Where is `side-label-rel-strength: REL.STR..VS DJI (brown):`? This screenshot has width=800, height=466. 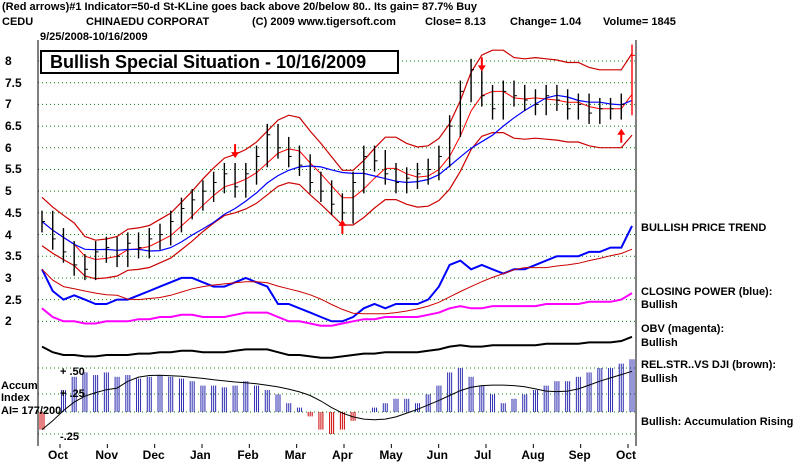
side-label-rel-strength: REL.STR..VS DJI (brown): is located at coordinates (709, 365).